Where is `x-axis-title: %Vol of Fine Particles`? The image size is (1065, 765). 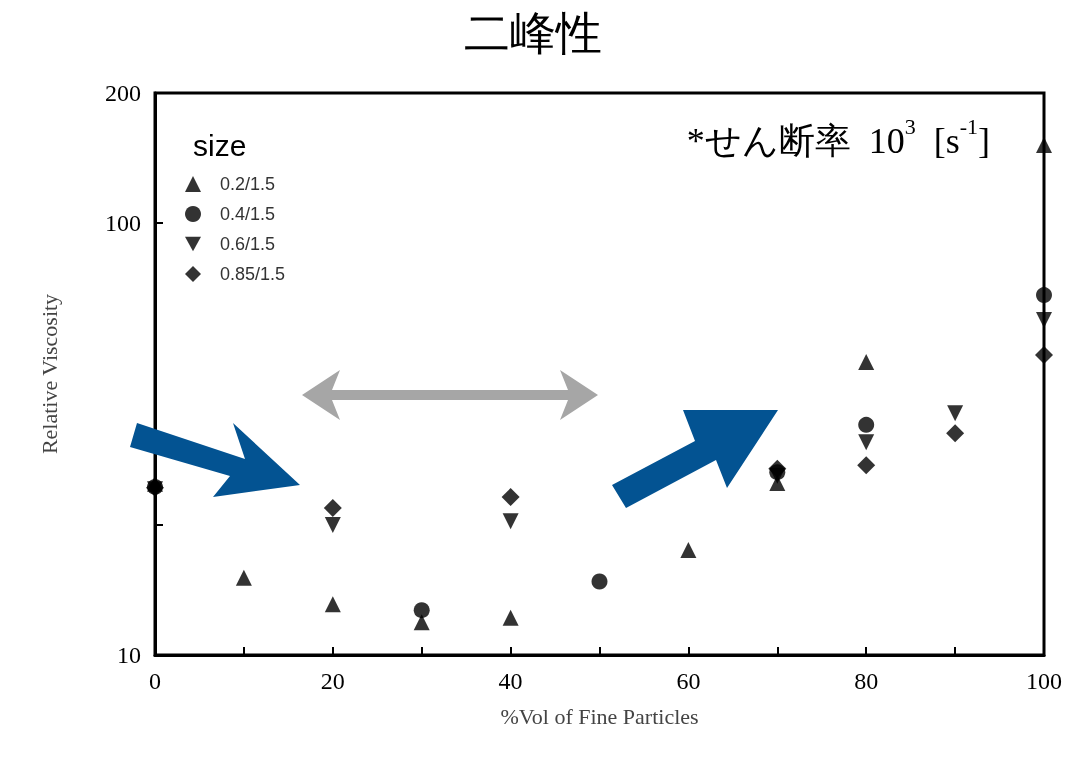 x-axis-title: %Vol of Fine Particles is located at coordinates (599, 716).